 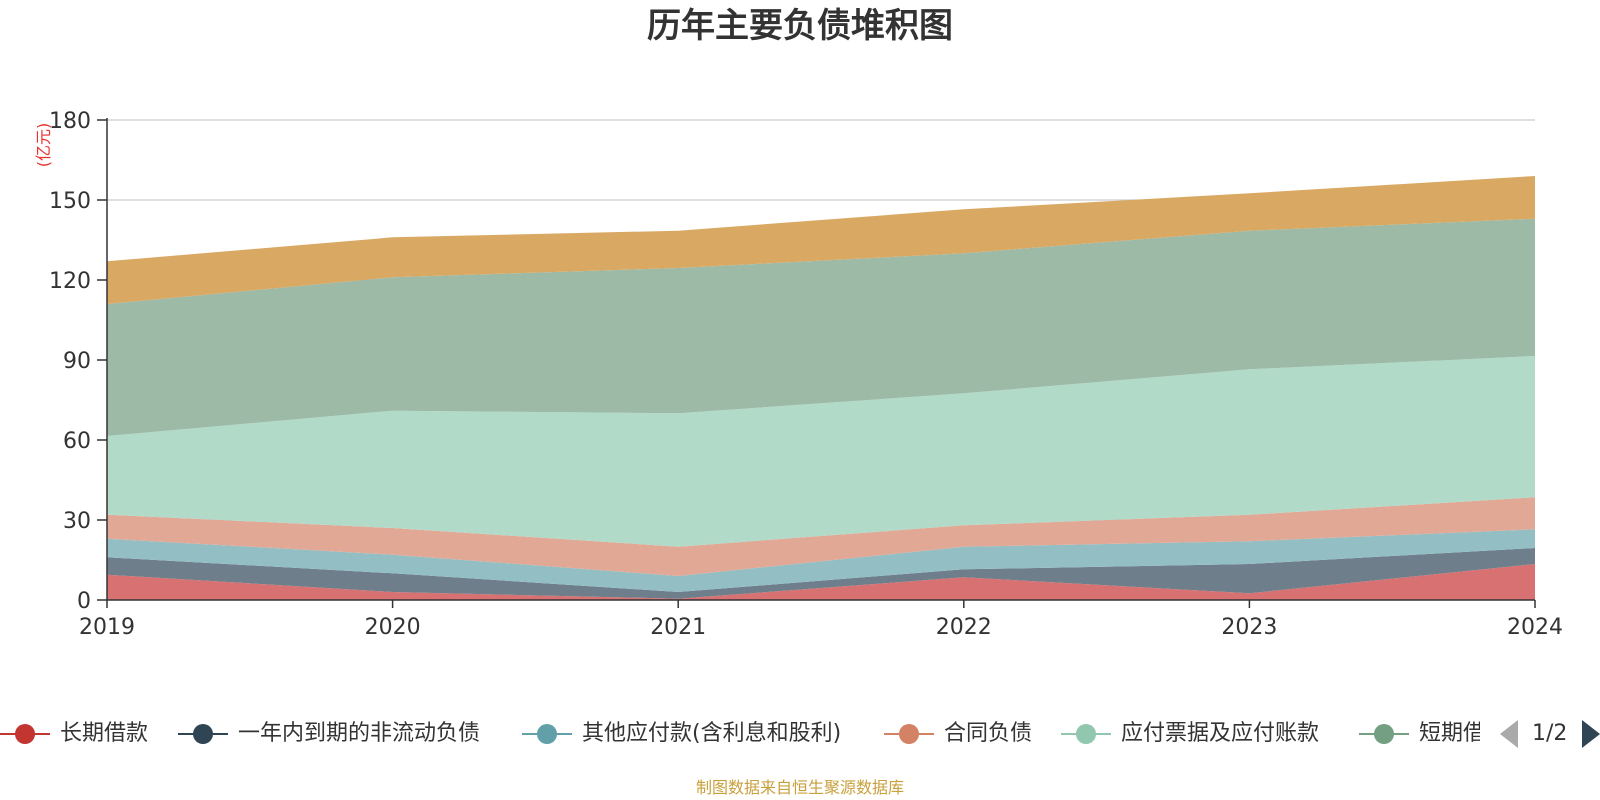 What do you see at coordinates (988, 733) in the screenshot?
I see `legend-label: 合同负债` at bounding box center [988, 733].